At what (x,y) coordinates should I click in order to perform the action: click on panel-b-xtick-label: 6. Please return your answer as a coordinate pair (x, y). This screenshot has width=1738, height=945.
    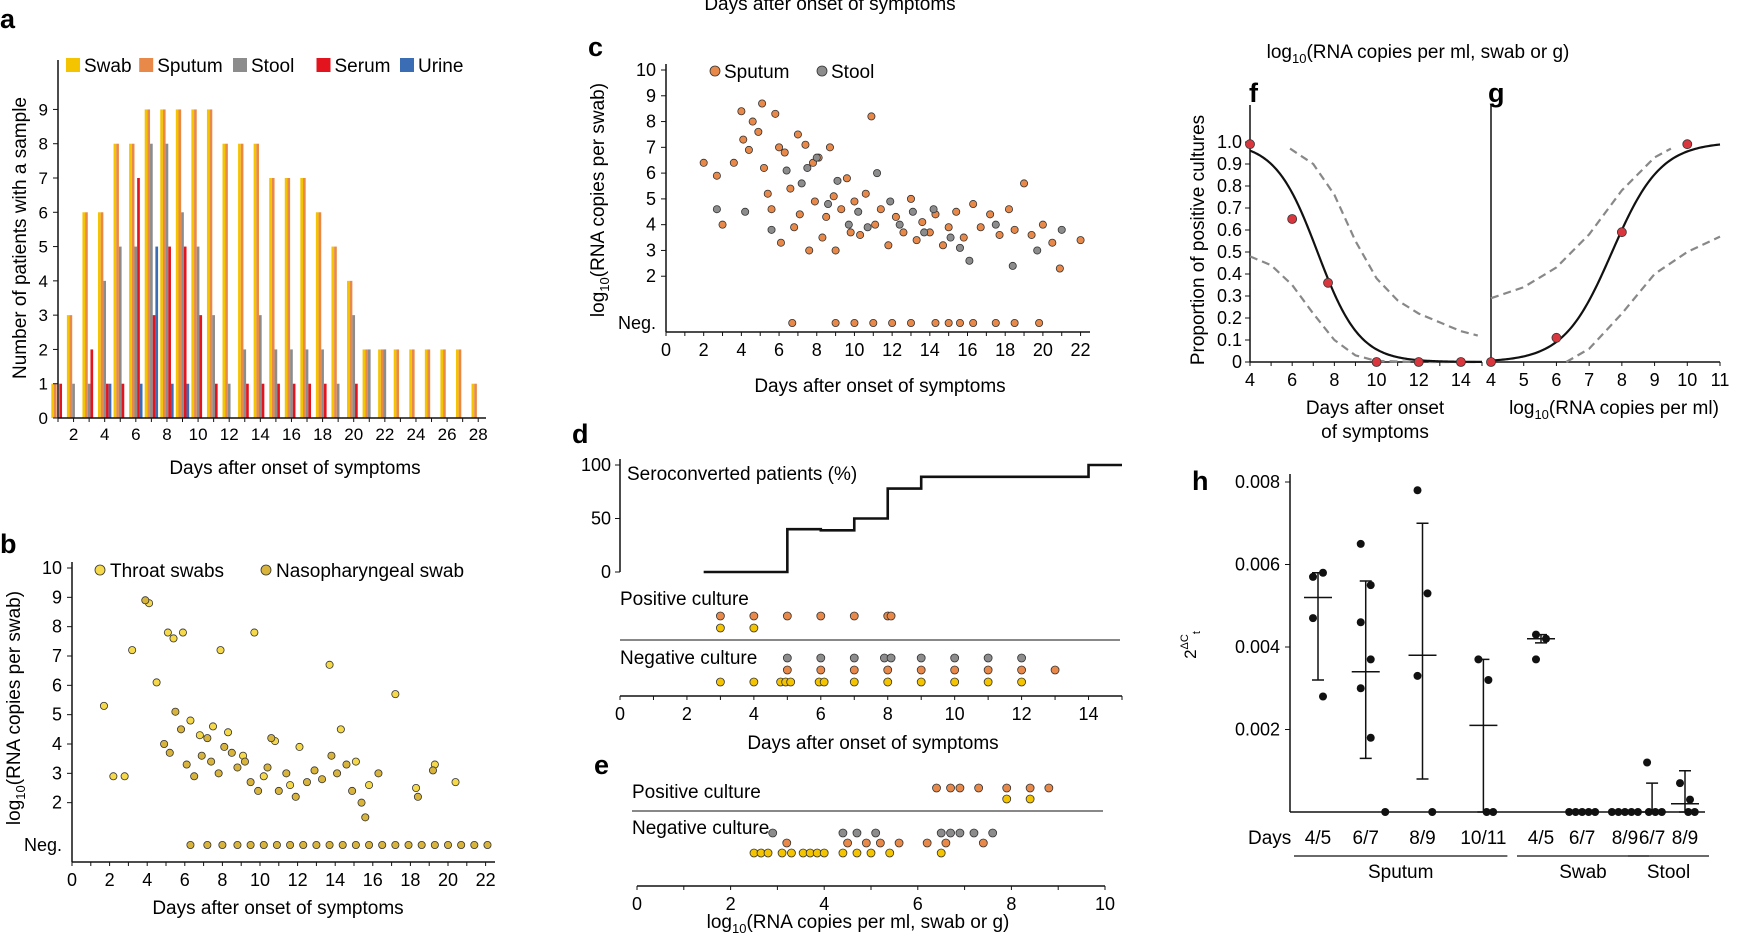
    Looking at the image, I should click on (185, 880).